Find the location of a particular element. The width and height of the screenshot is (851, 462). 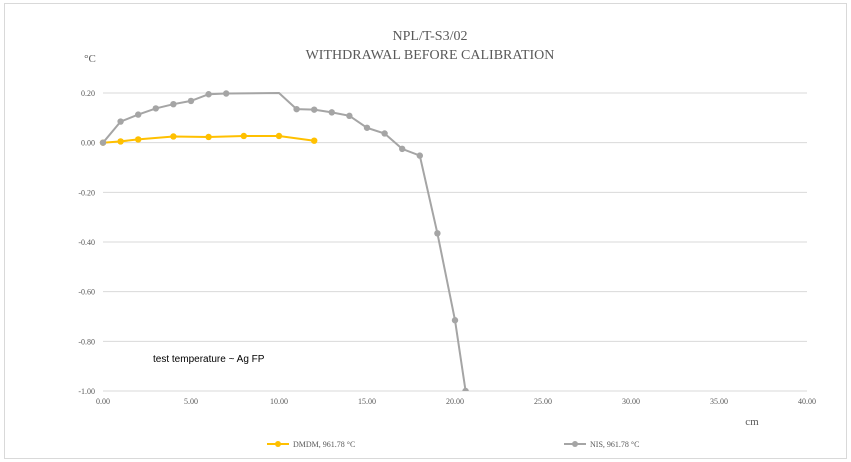

y-tick-label: -0.20 is located at coordinates (86, 192).